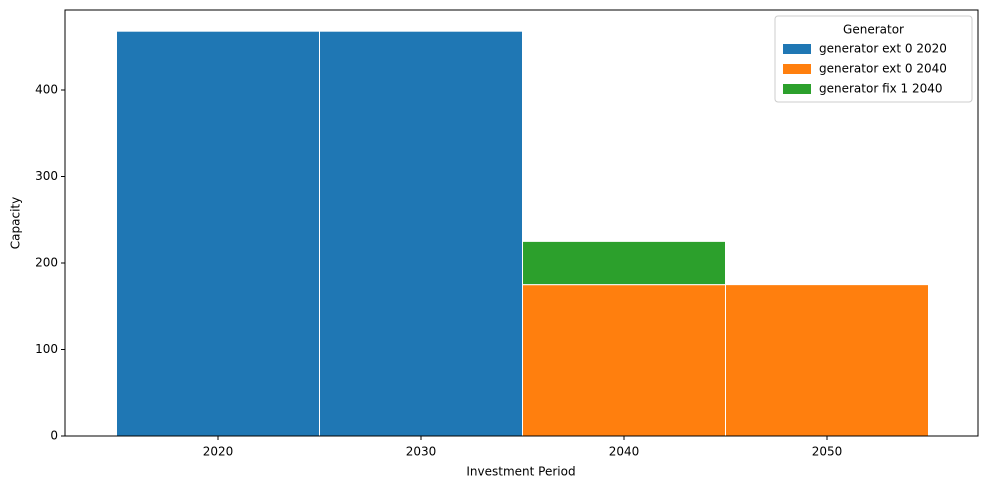 This screenshot has width=989, height=490. Describe the element at coordinates (883, 69) in the screenshot. I see `legend-label: generator ext 0 2040` at that location.